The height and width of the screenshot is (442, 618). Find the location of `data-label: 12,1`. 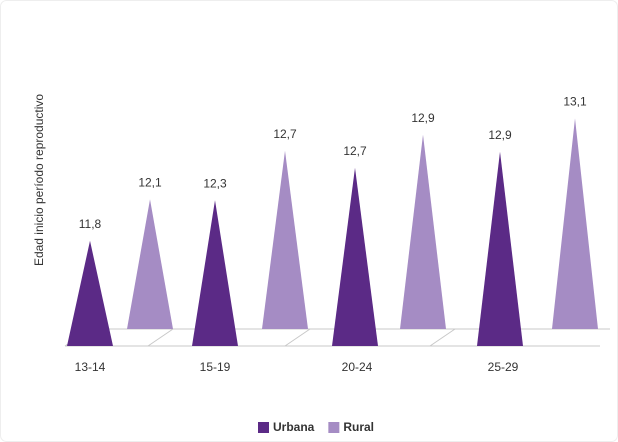

data-label: 12,1 is located at coordinates (150, 183).